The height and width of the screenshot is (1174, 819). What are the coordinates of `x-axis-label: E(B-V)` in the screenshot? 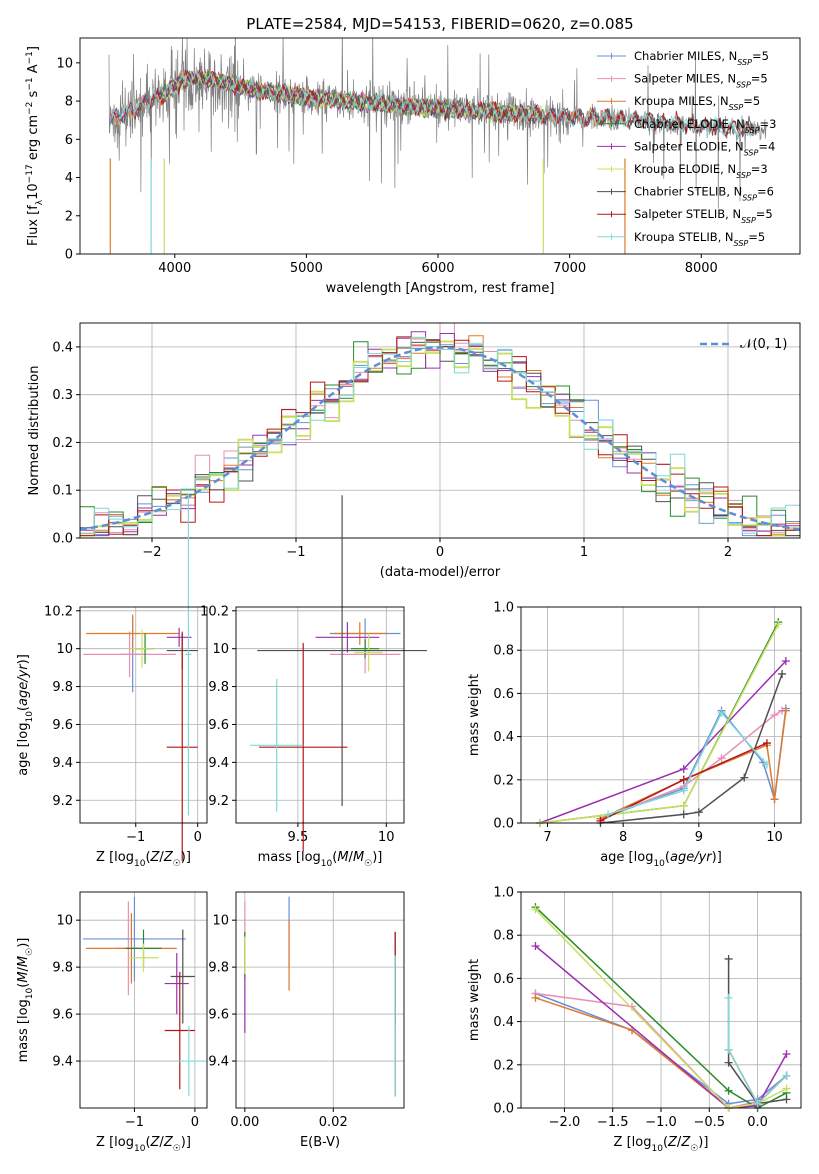 It's located at (320, 1142).